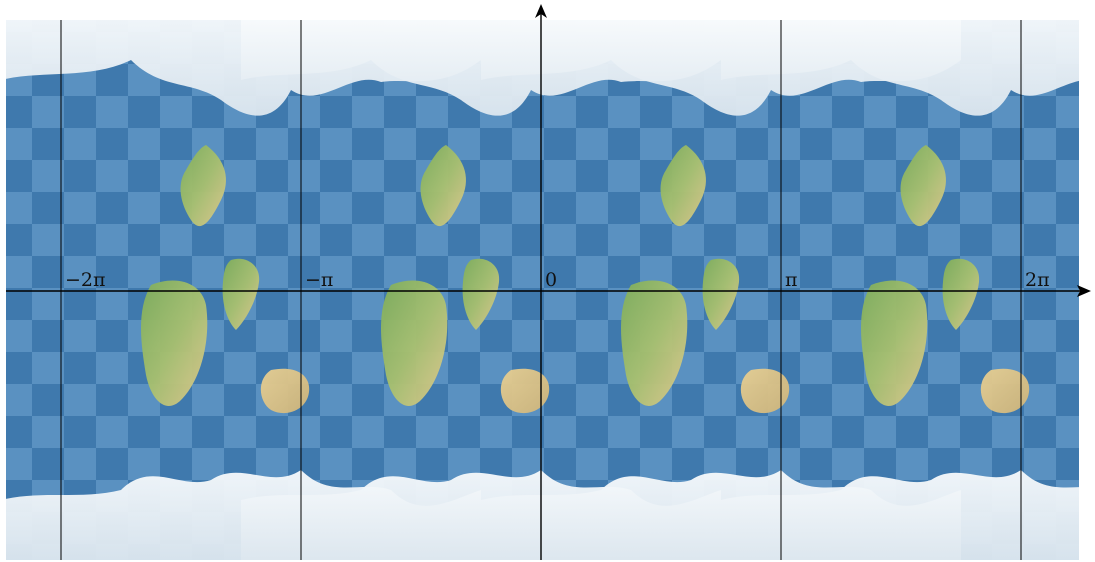 The image size is (1095, 562). I want to click on x-axis-arrow, so click(1084, 291).